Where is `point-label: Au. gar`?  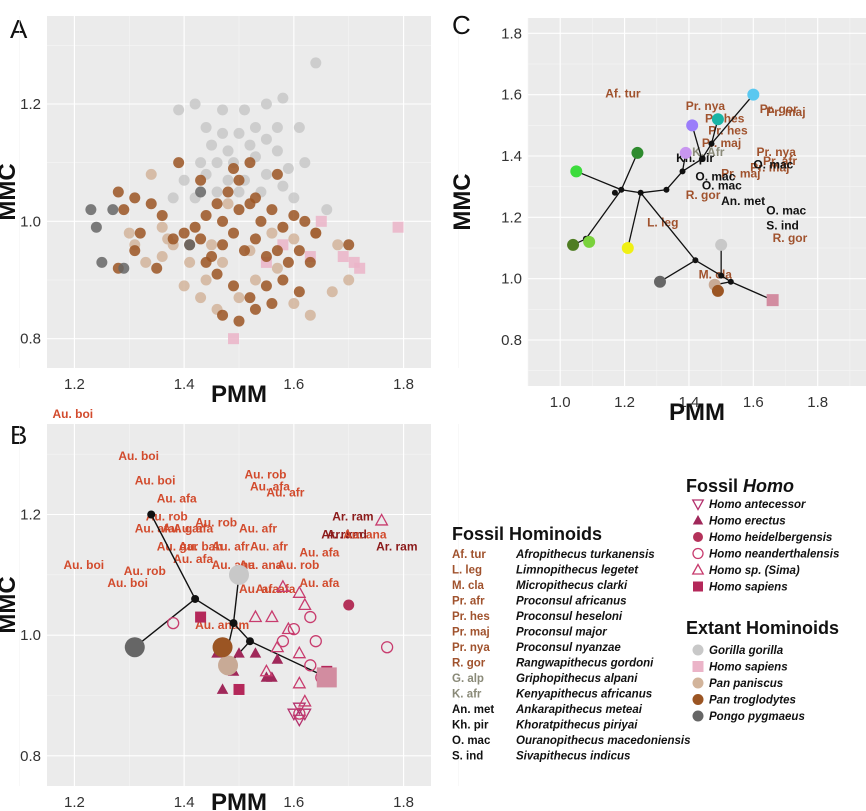 point-label: Au. gar is located at coordinates (183, 529).